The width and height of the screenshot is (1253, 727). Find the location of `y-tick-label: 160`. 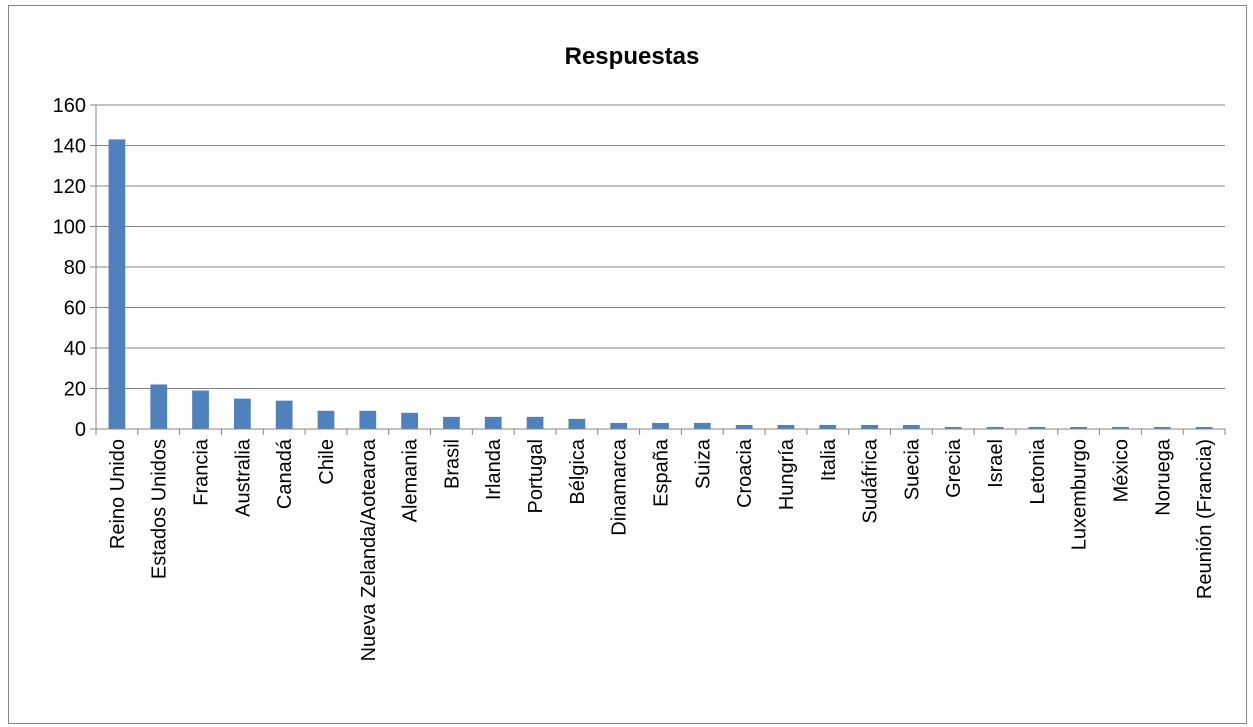

y-tick-label: 160 is located at coordinates (69, 106).